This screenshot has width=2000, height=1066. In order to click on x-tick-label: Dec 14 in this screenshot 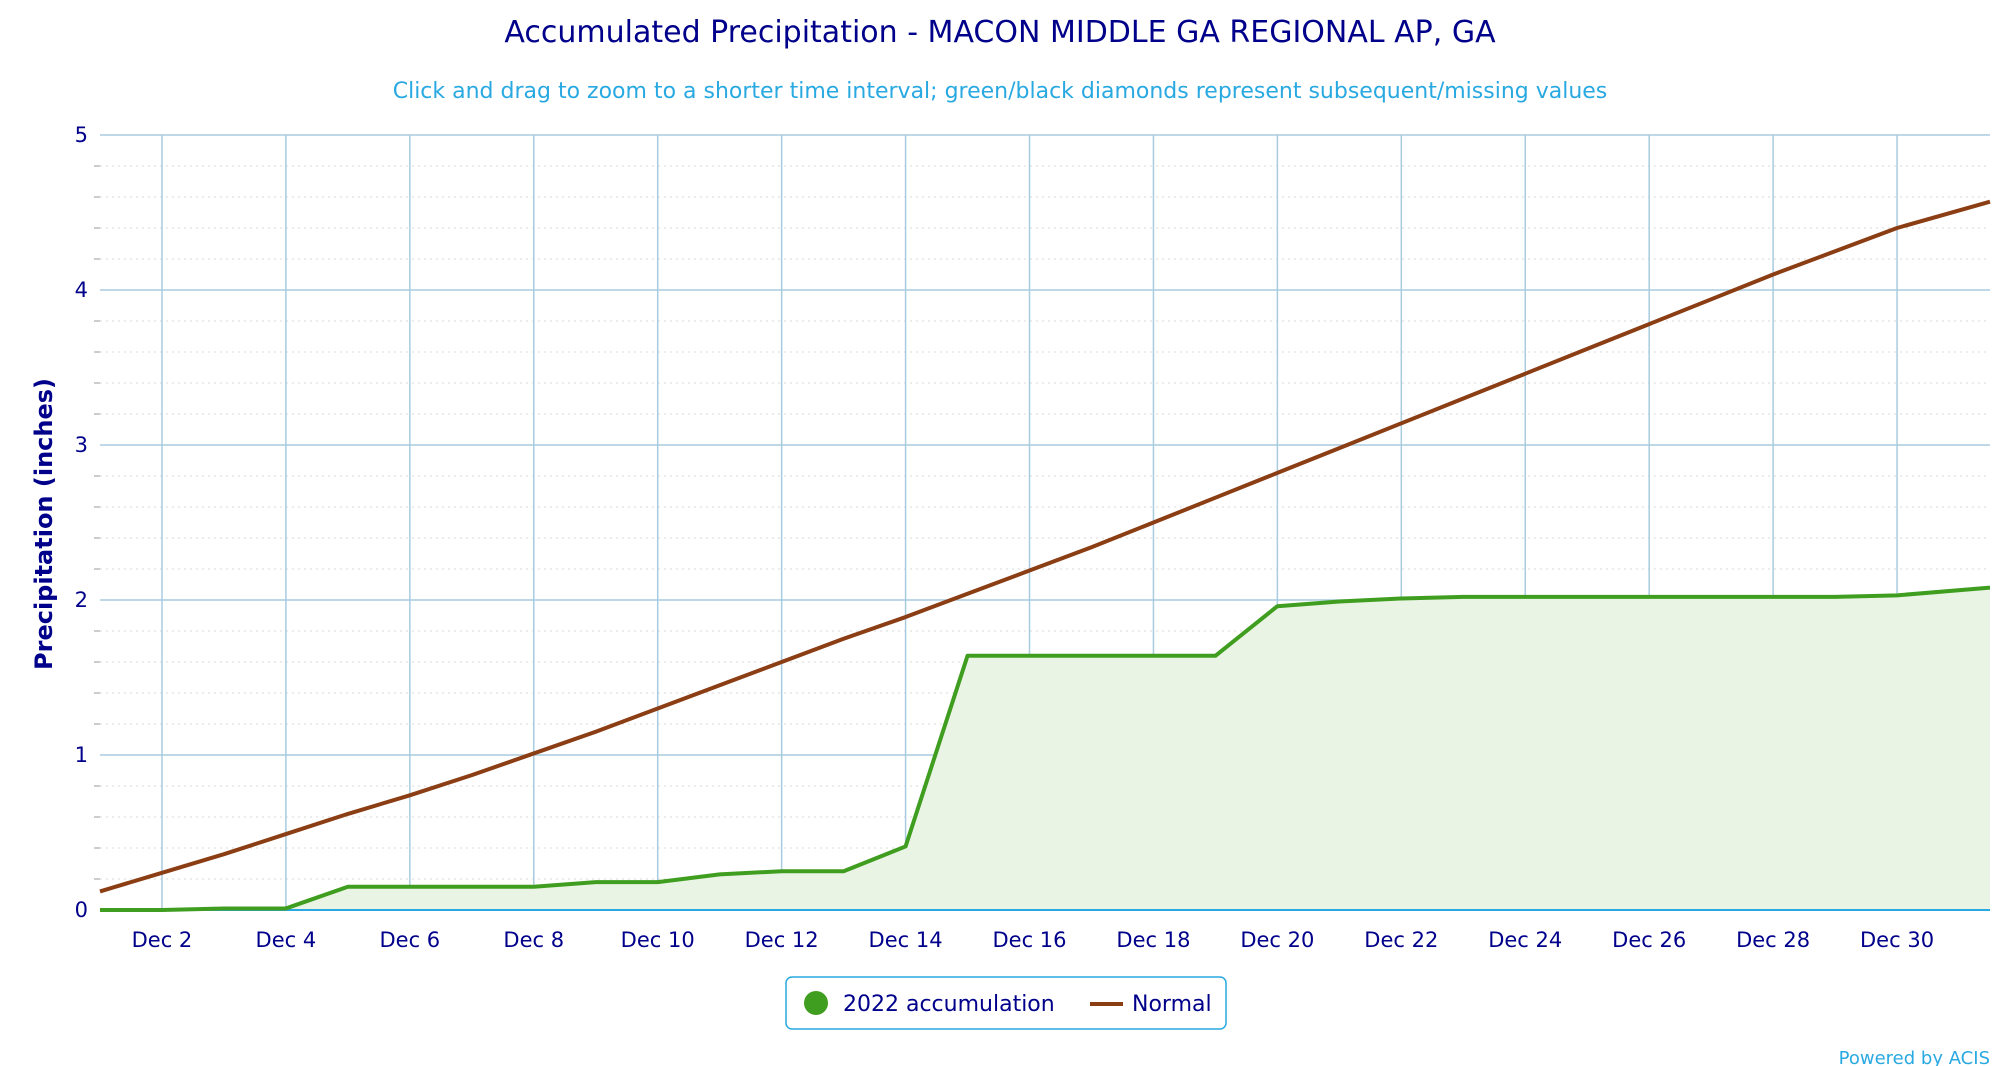, I will do `click(906, 940)`.